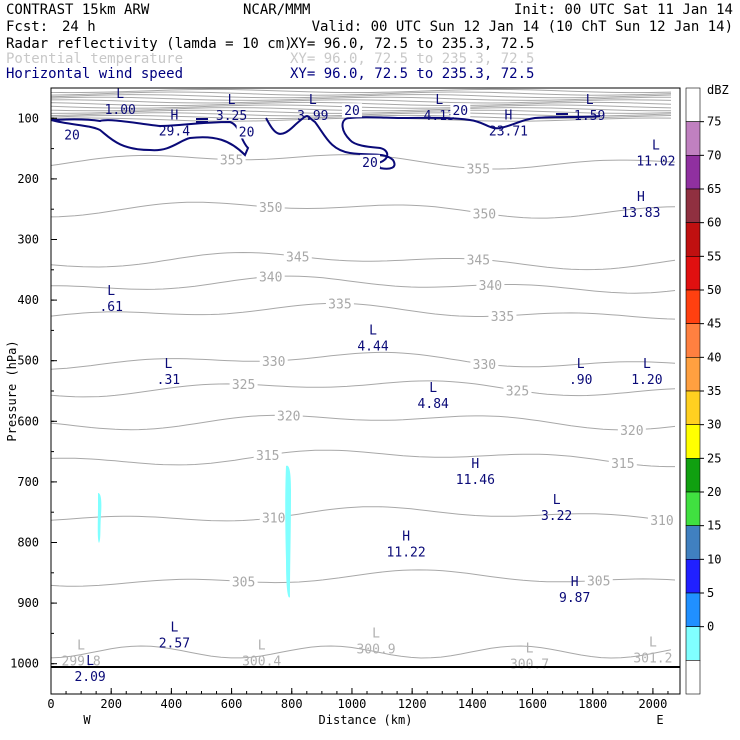 The width and height of the screenshot is (740, 740). I want to click on wind-extremum-value: 23.71, so click(508, 131).